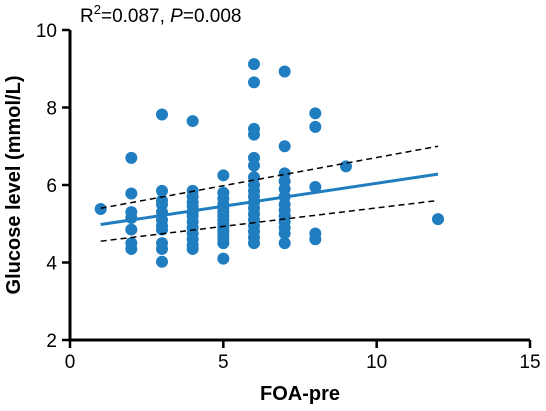  I want to click on x-tick-label: 5, so click(223, 362).